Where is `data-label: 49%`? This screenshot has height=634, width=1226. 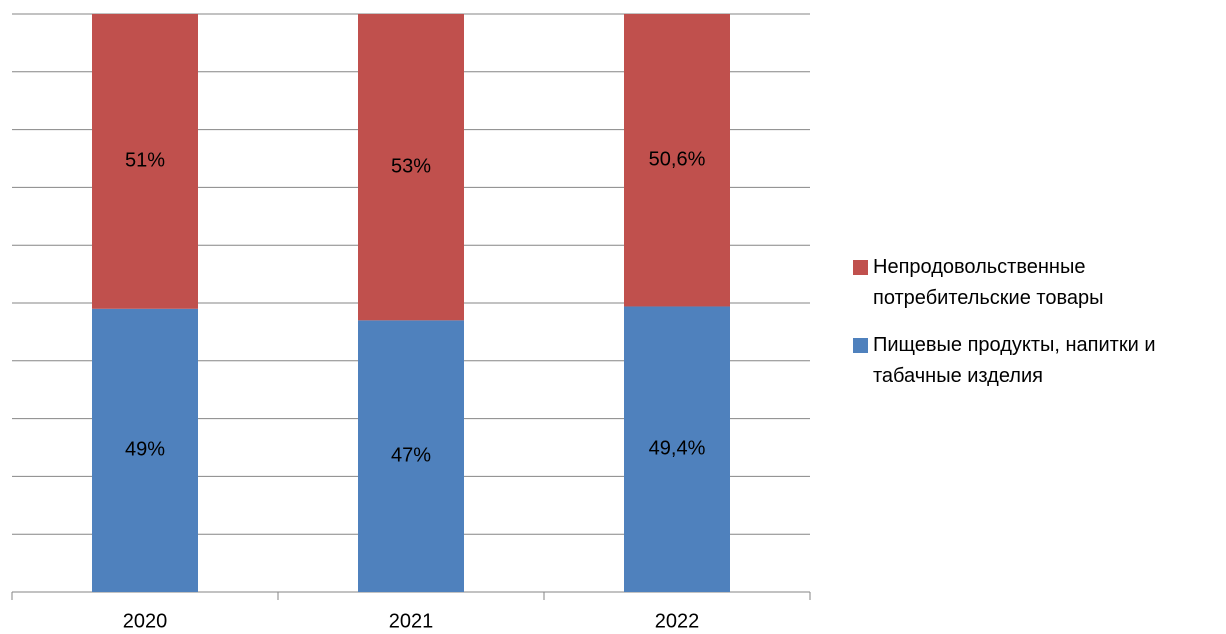 data-label: 49% is located at coordinates (145, 450).